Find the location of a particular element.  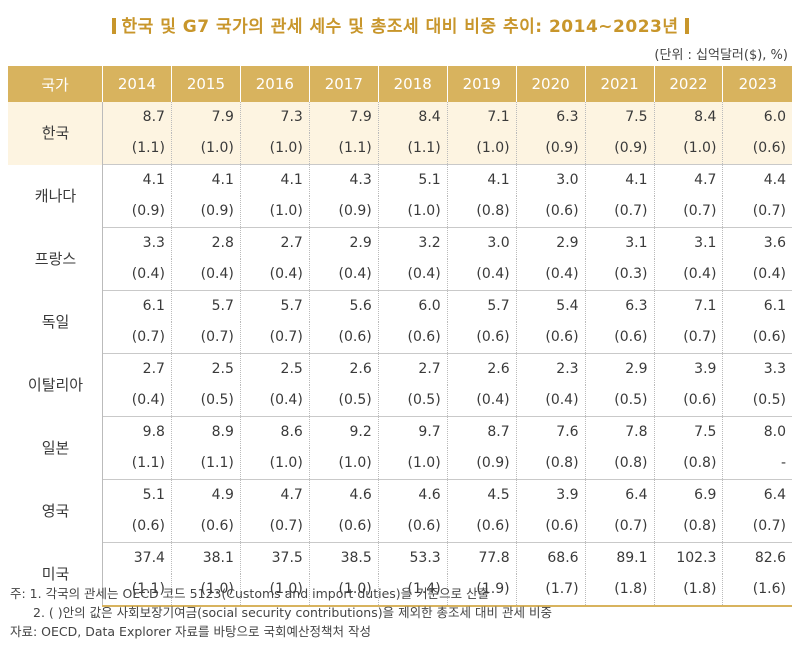

tariff-value-cell: 6.3 is located at coordinates (620, 306).